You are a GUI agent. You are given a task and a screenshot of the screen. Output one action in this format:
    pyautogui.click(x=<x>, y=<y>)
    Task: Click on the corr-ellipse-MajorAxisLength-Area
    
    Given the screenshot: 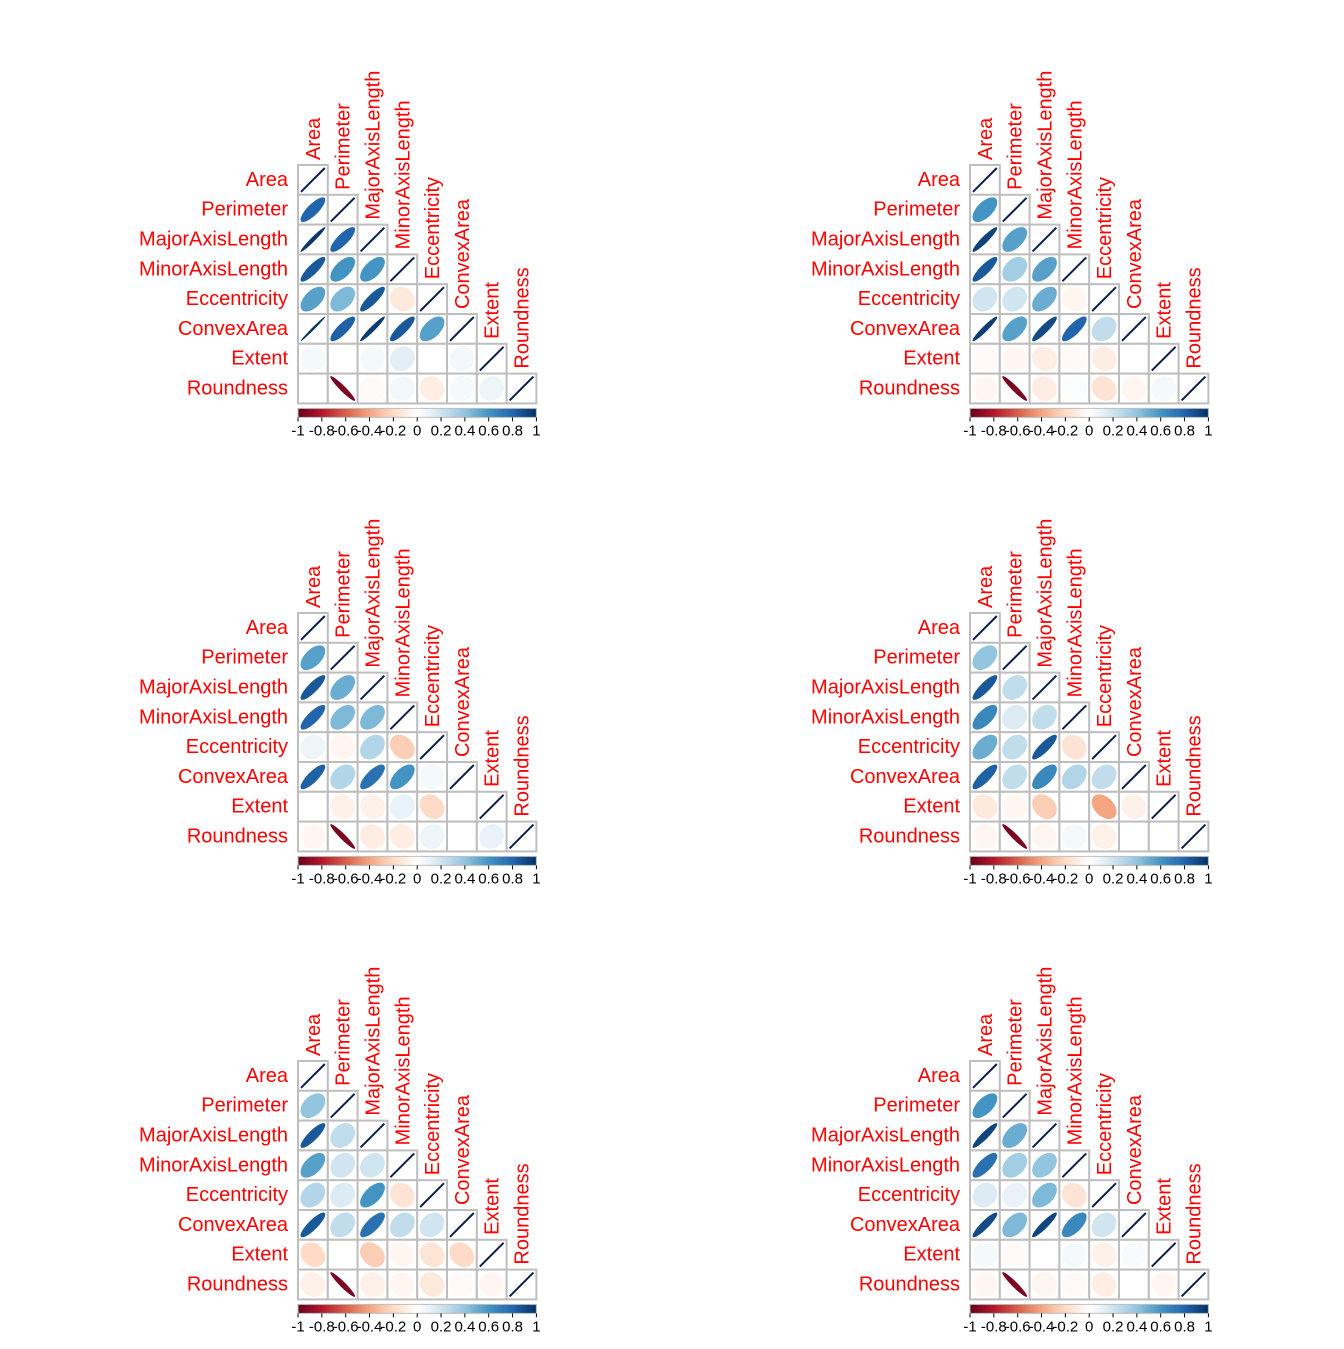 What is the action you would take?
    pyautogui.click(x=985, y=1135)
    